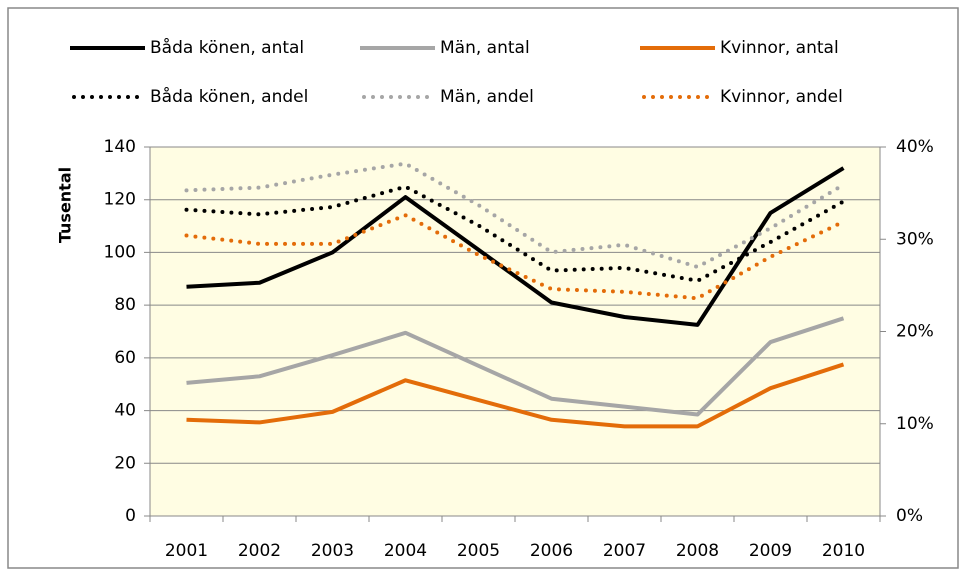  What do you see at coordinates (65, 205) in the screenshot?
I see `y-axis-label: Tusental` at bounding box center [65, 205].